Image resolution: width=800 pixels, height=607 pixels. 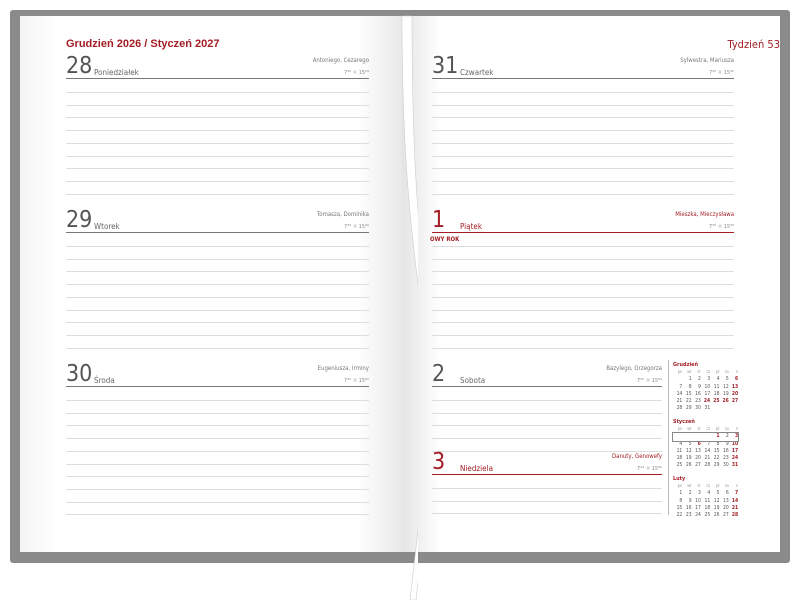 What do you see at coordinates (668, 437) in the screenshot?
I see `calendar-divider` at bounding box center [668, 437].